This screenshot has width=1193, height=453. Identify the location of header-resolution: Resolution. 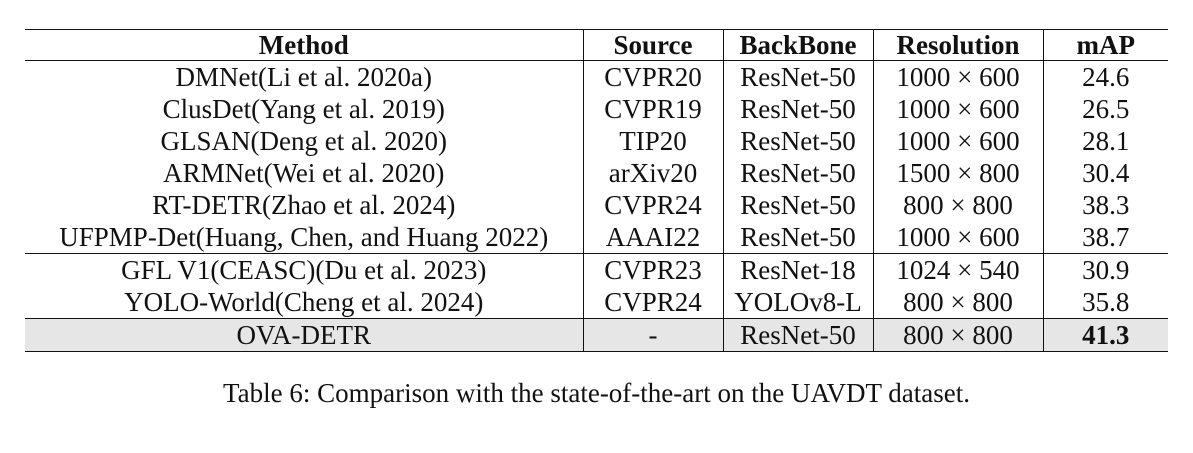
(957, 45).